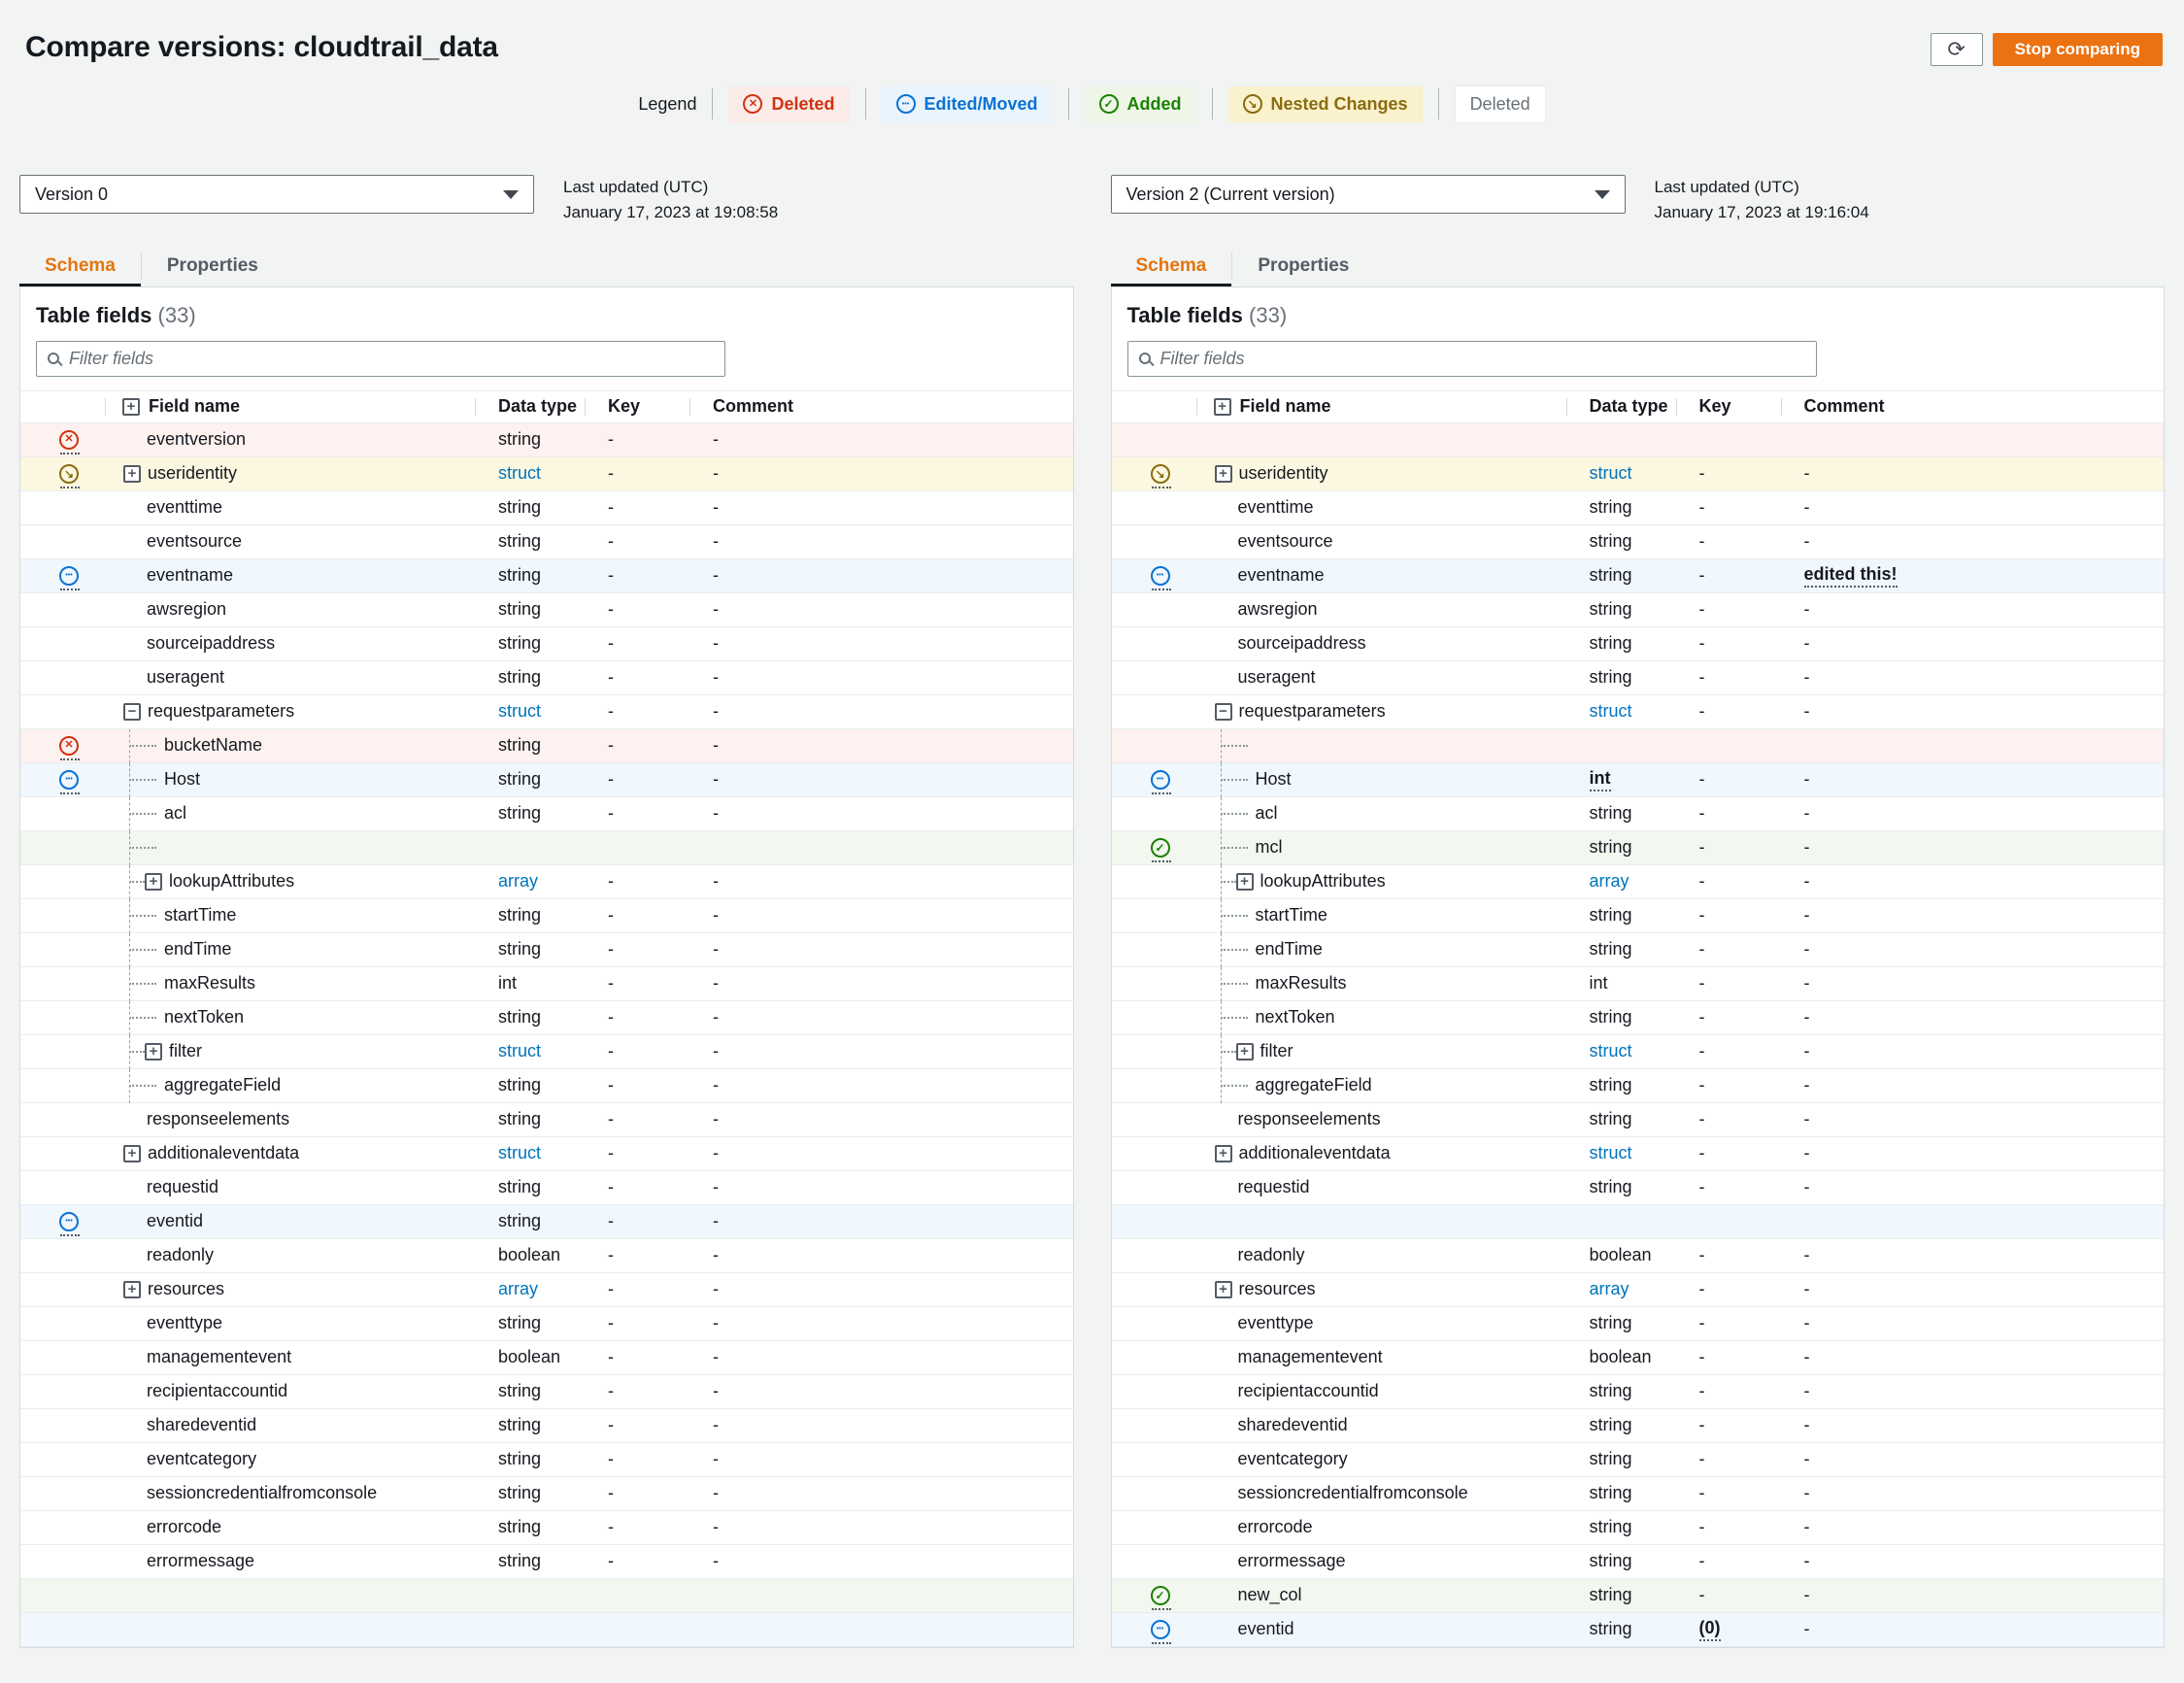 The width and height of the screenshot is (2184, 1683). I want to click on field-name: eventtype, so click(185, 1323).